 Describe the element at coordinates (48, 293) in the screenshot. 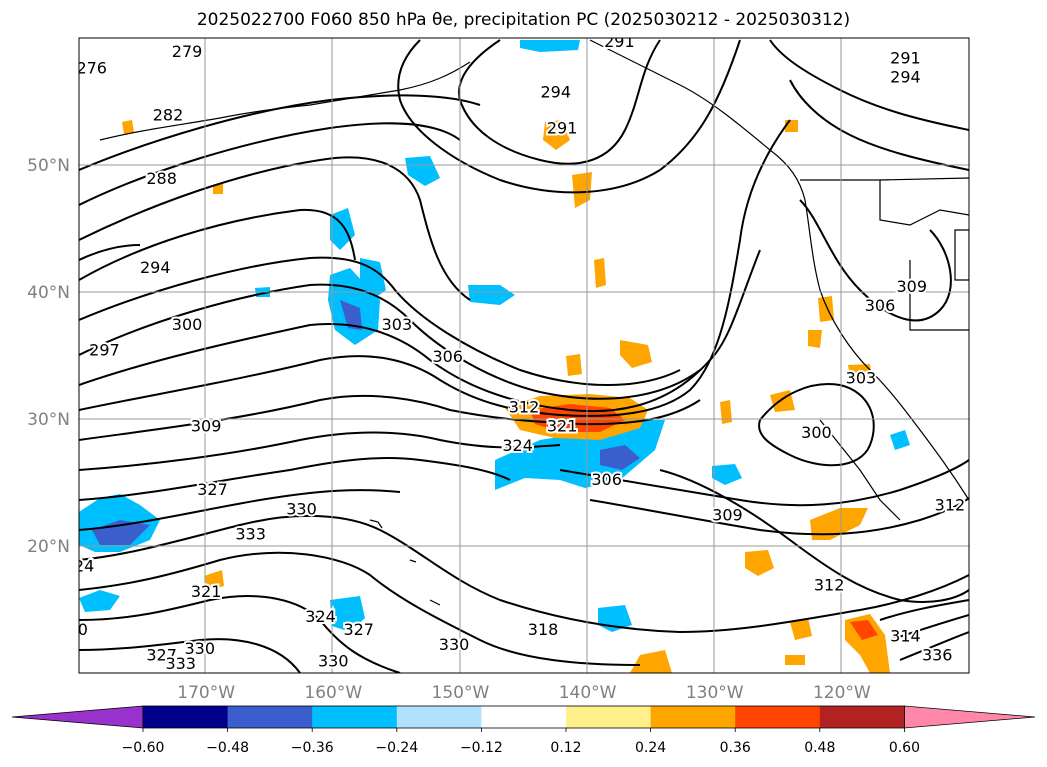

I see `lat-tick-label: 40°N` at that location.